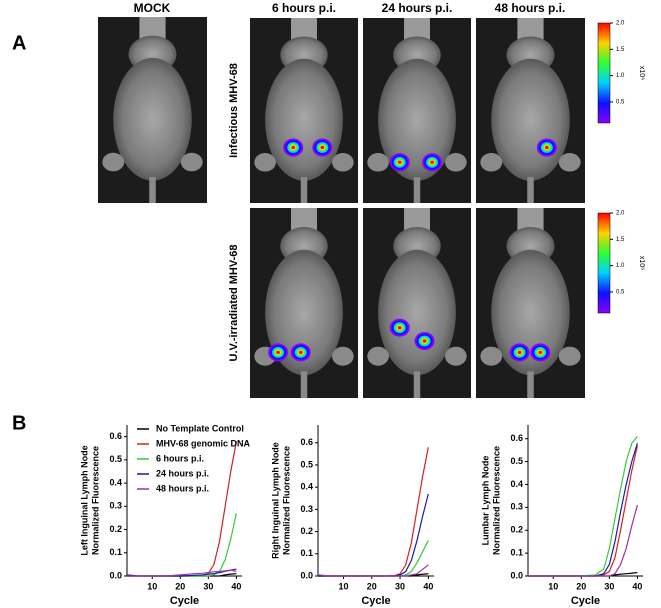 The image size is (661, 608). What do you see at coordinates (152, 8) in the screenshot?
I see `column-header: MOCK` at bounding box center [152, 8].